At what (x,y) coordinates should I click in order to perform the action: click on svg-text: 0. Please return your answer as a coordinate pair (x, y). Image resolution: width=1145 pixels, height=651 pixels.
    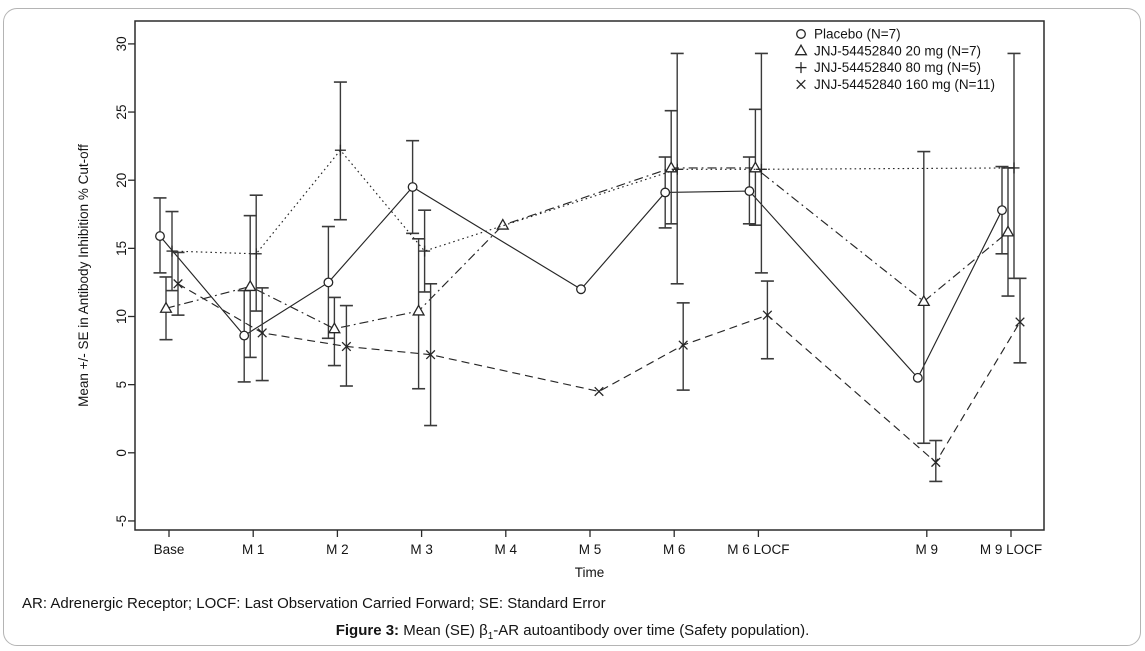
    Looking at the image, I should click on (121, 453).